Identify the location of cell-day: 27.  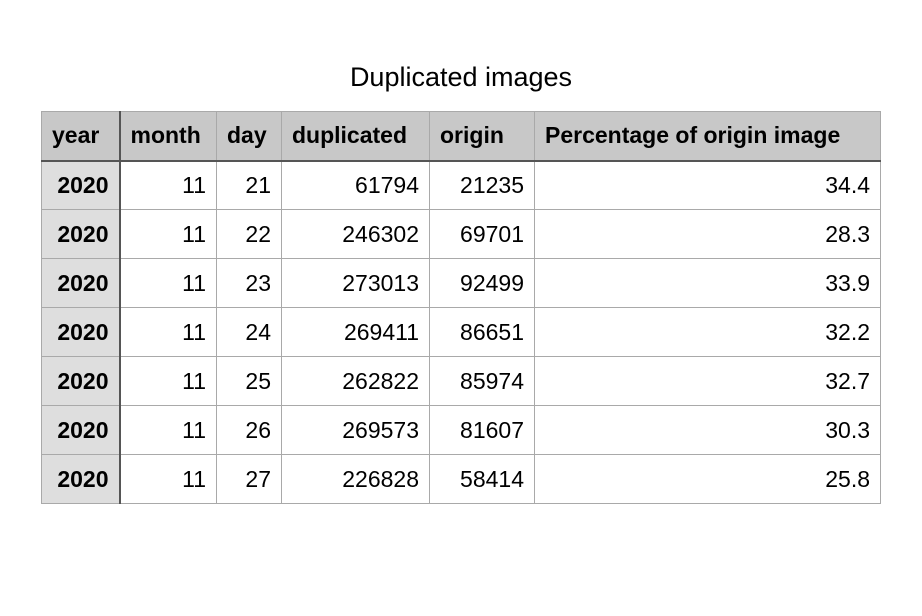
(249, 479).